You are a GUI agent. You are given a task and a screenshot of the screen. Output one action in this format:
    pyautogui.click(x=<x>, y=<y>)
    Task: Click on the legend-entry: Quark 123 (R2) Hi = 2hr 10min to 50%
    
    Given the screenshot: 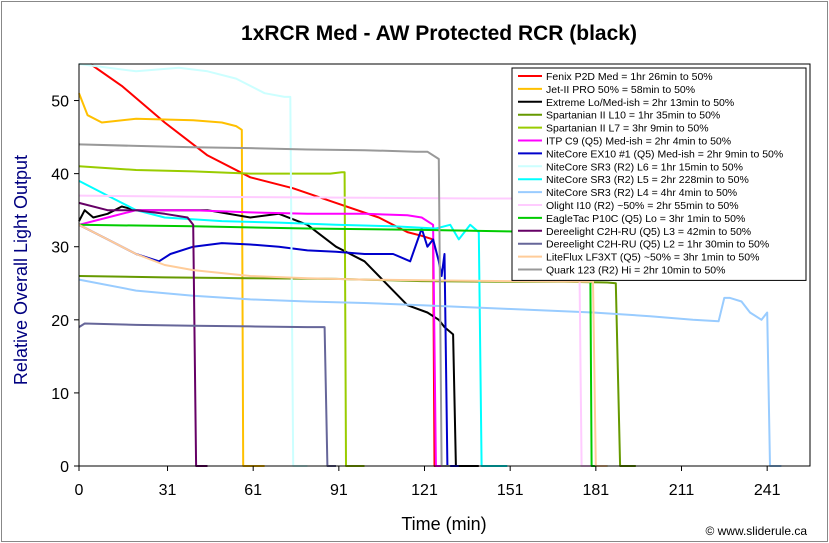 What is the action you would take?
    pyautogui.click(x=635, y=271)
    